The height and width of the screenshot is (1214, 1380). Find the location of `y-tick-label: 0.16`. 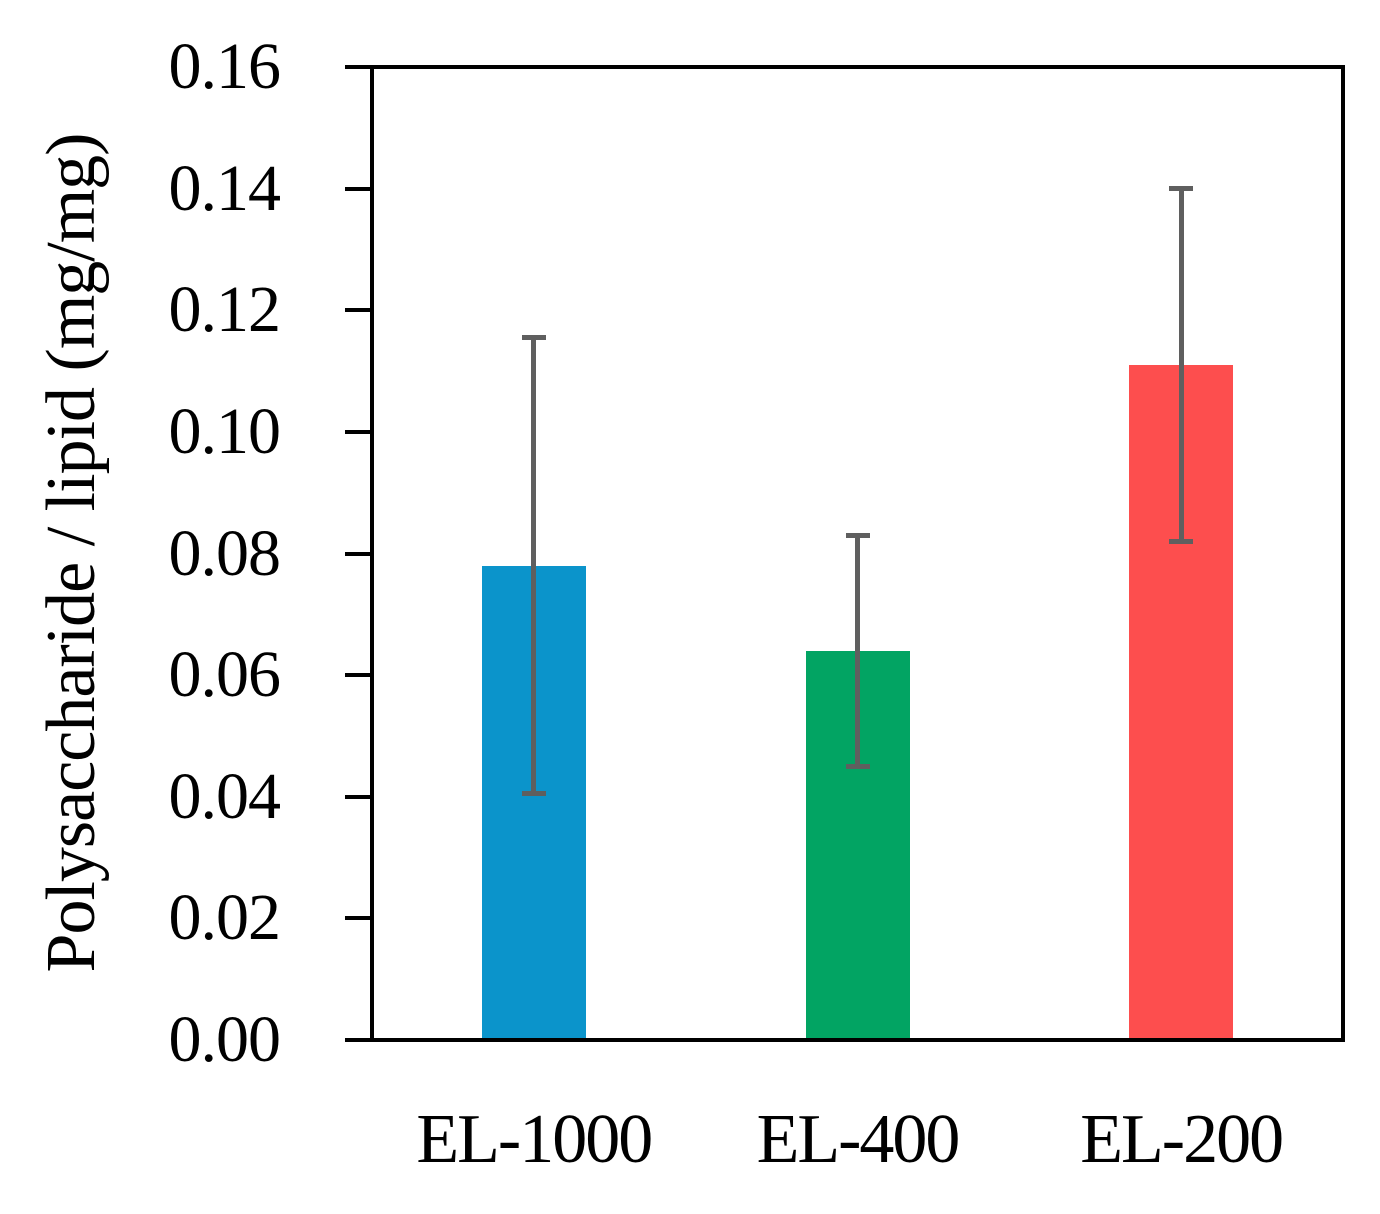

y-tick-label: 0.16 is located at coordinates (225, 66).